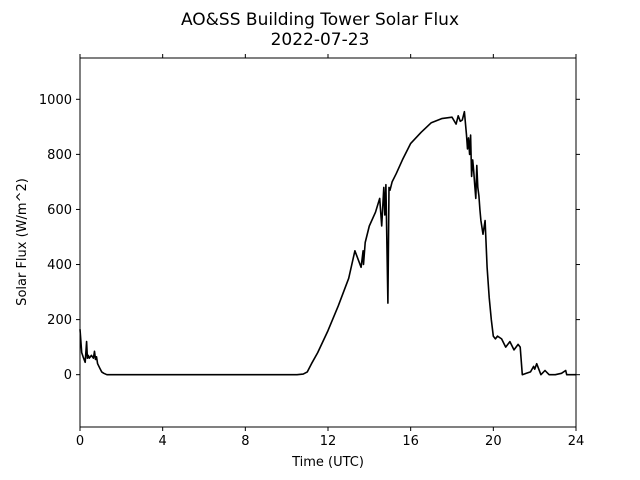 The height and width of the screenshot is (480, 640). What do you see at coordinates (328, 441) in the screenshot?
I see `x-tick-label: 12` at bounding box center [328, 441].